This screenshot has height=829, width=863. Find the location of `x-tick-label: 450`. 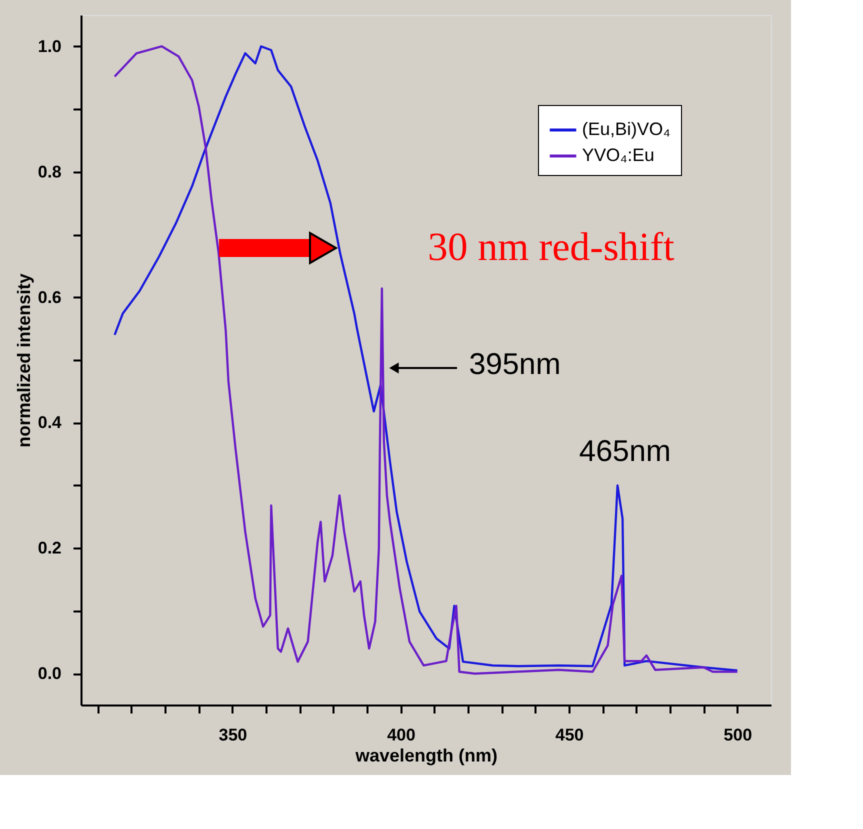

x-tick-label: 450 is located at coordinates (569, 735).